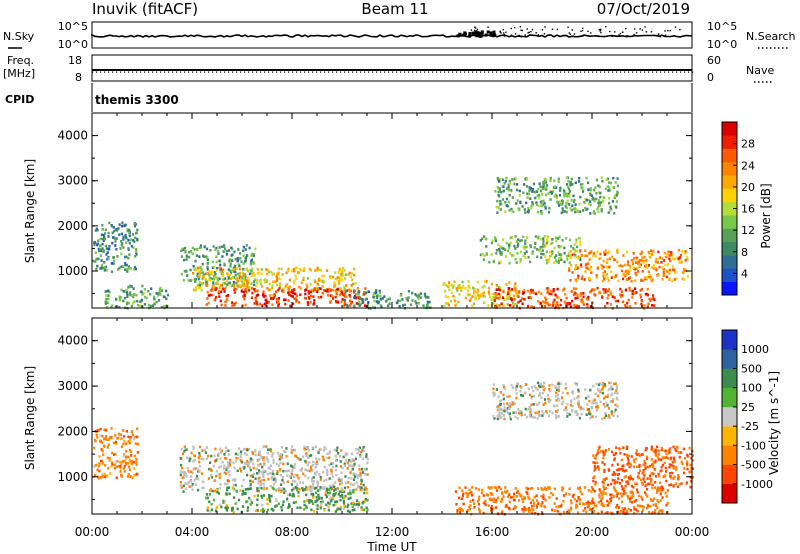 The image size is (800, 554). What do you see at coordinates (729, 168) in the screenshot?
I see `colorbar-segment` at bounding box center [729, 168].